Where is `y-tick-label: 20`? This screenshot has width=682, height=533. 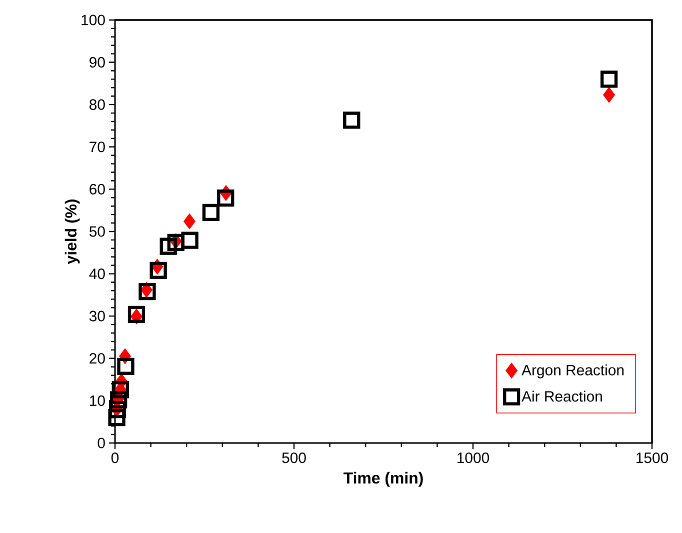
y-tick-label: 20 is located at coordinates (97, 358).